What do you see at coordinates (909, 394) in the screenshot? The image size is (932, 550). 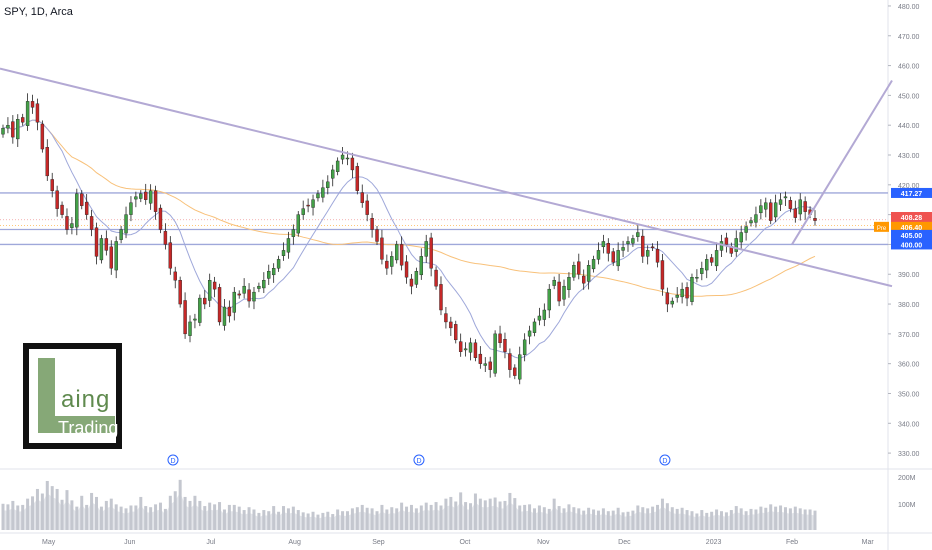 I see `y-tick-label: 350.00` at bounding box center [909, 394].